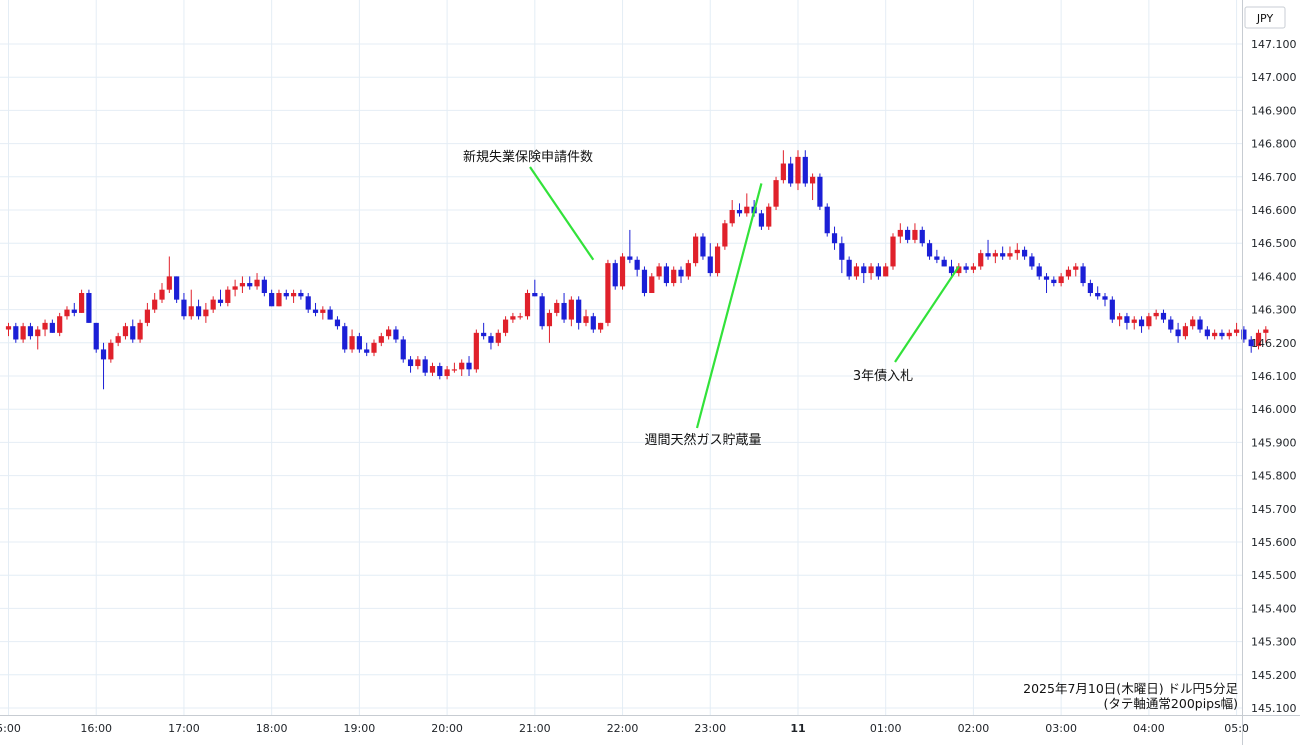  I want to click on y-tick-label: 146.500, so click(1274, 243).